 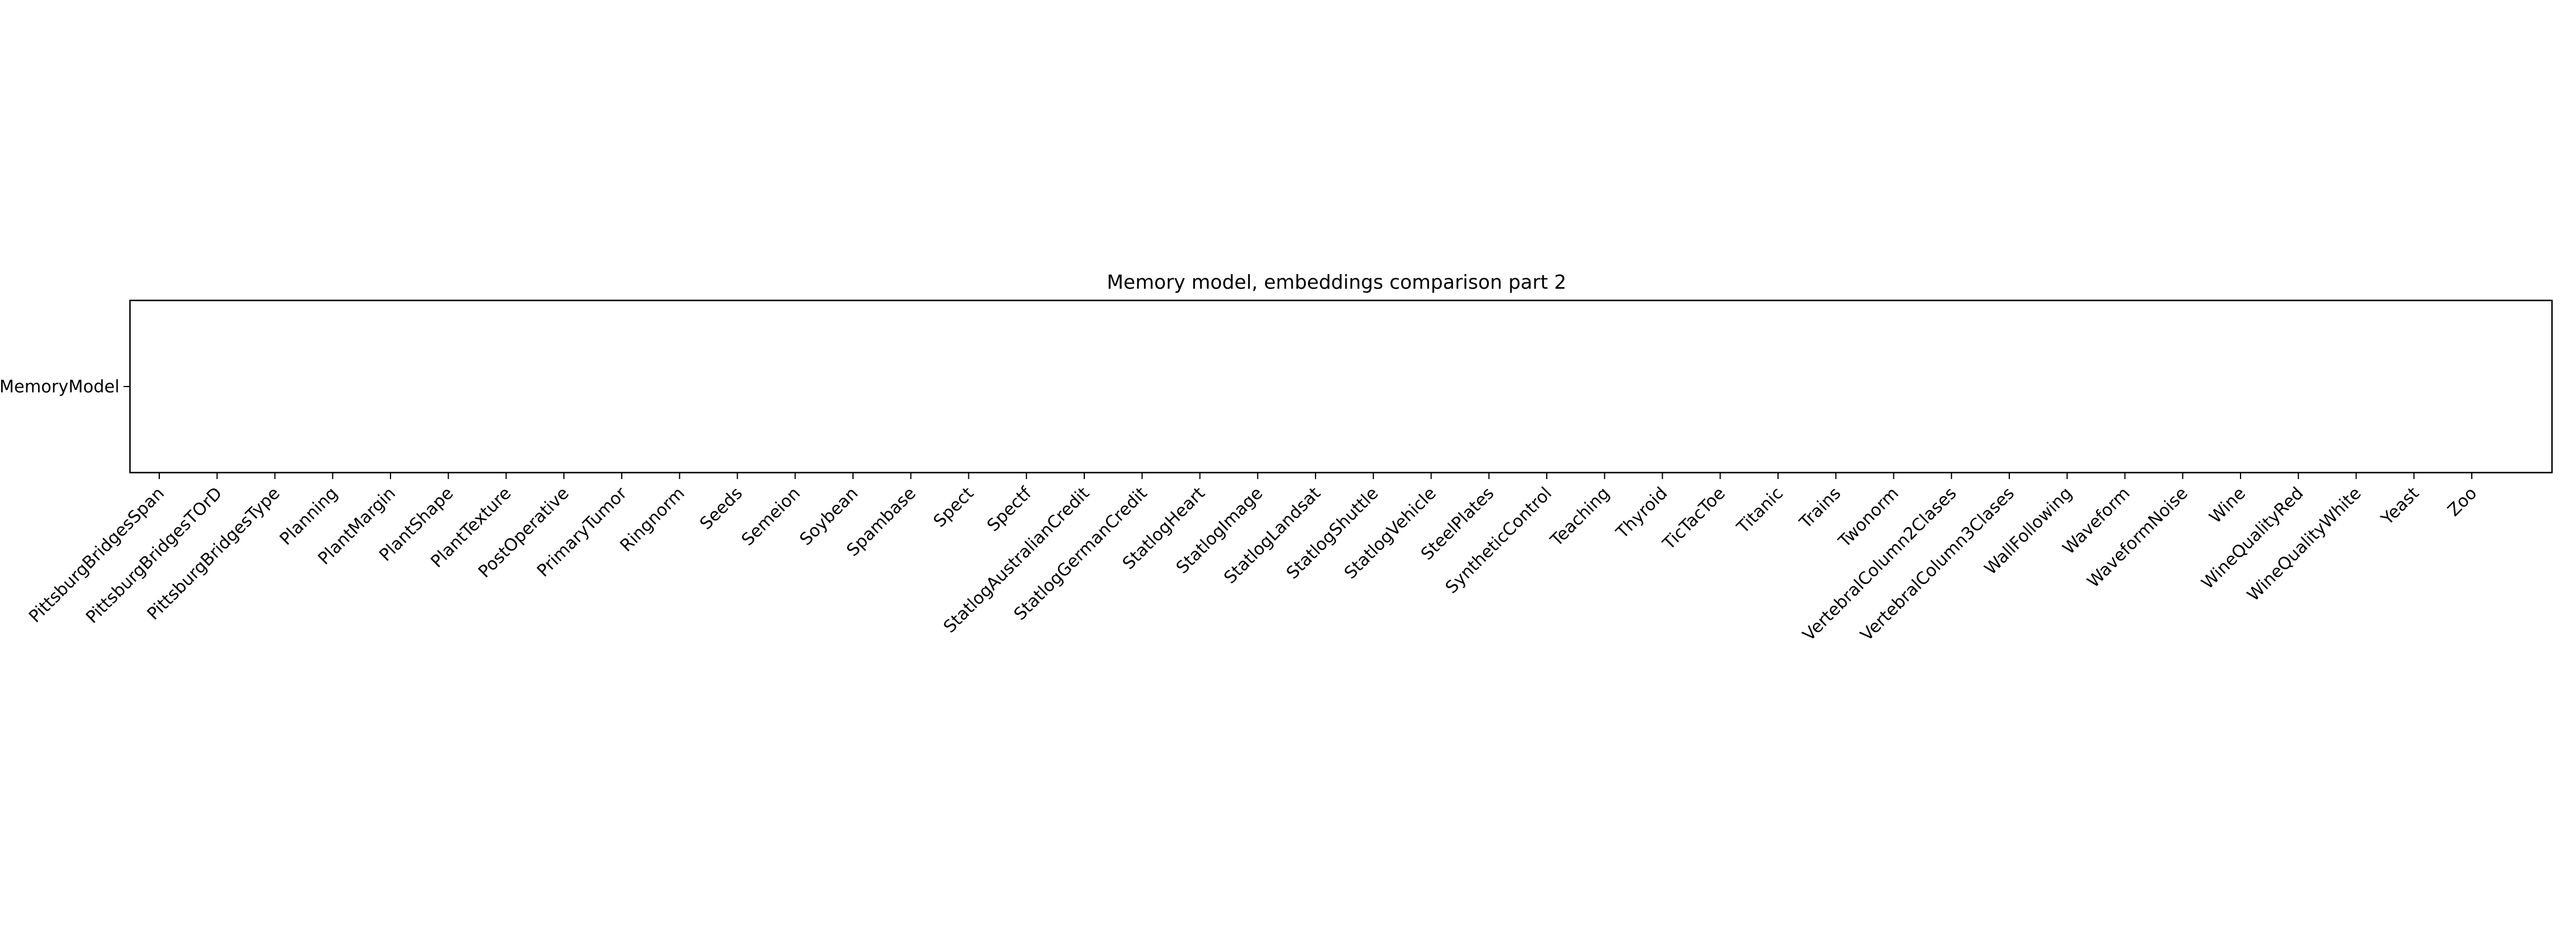 I want to click on y-axis: MemoryModel, so click(x=65, y=386).